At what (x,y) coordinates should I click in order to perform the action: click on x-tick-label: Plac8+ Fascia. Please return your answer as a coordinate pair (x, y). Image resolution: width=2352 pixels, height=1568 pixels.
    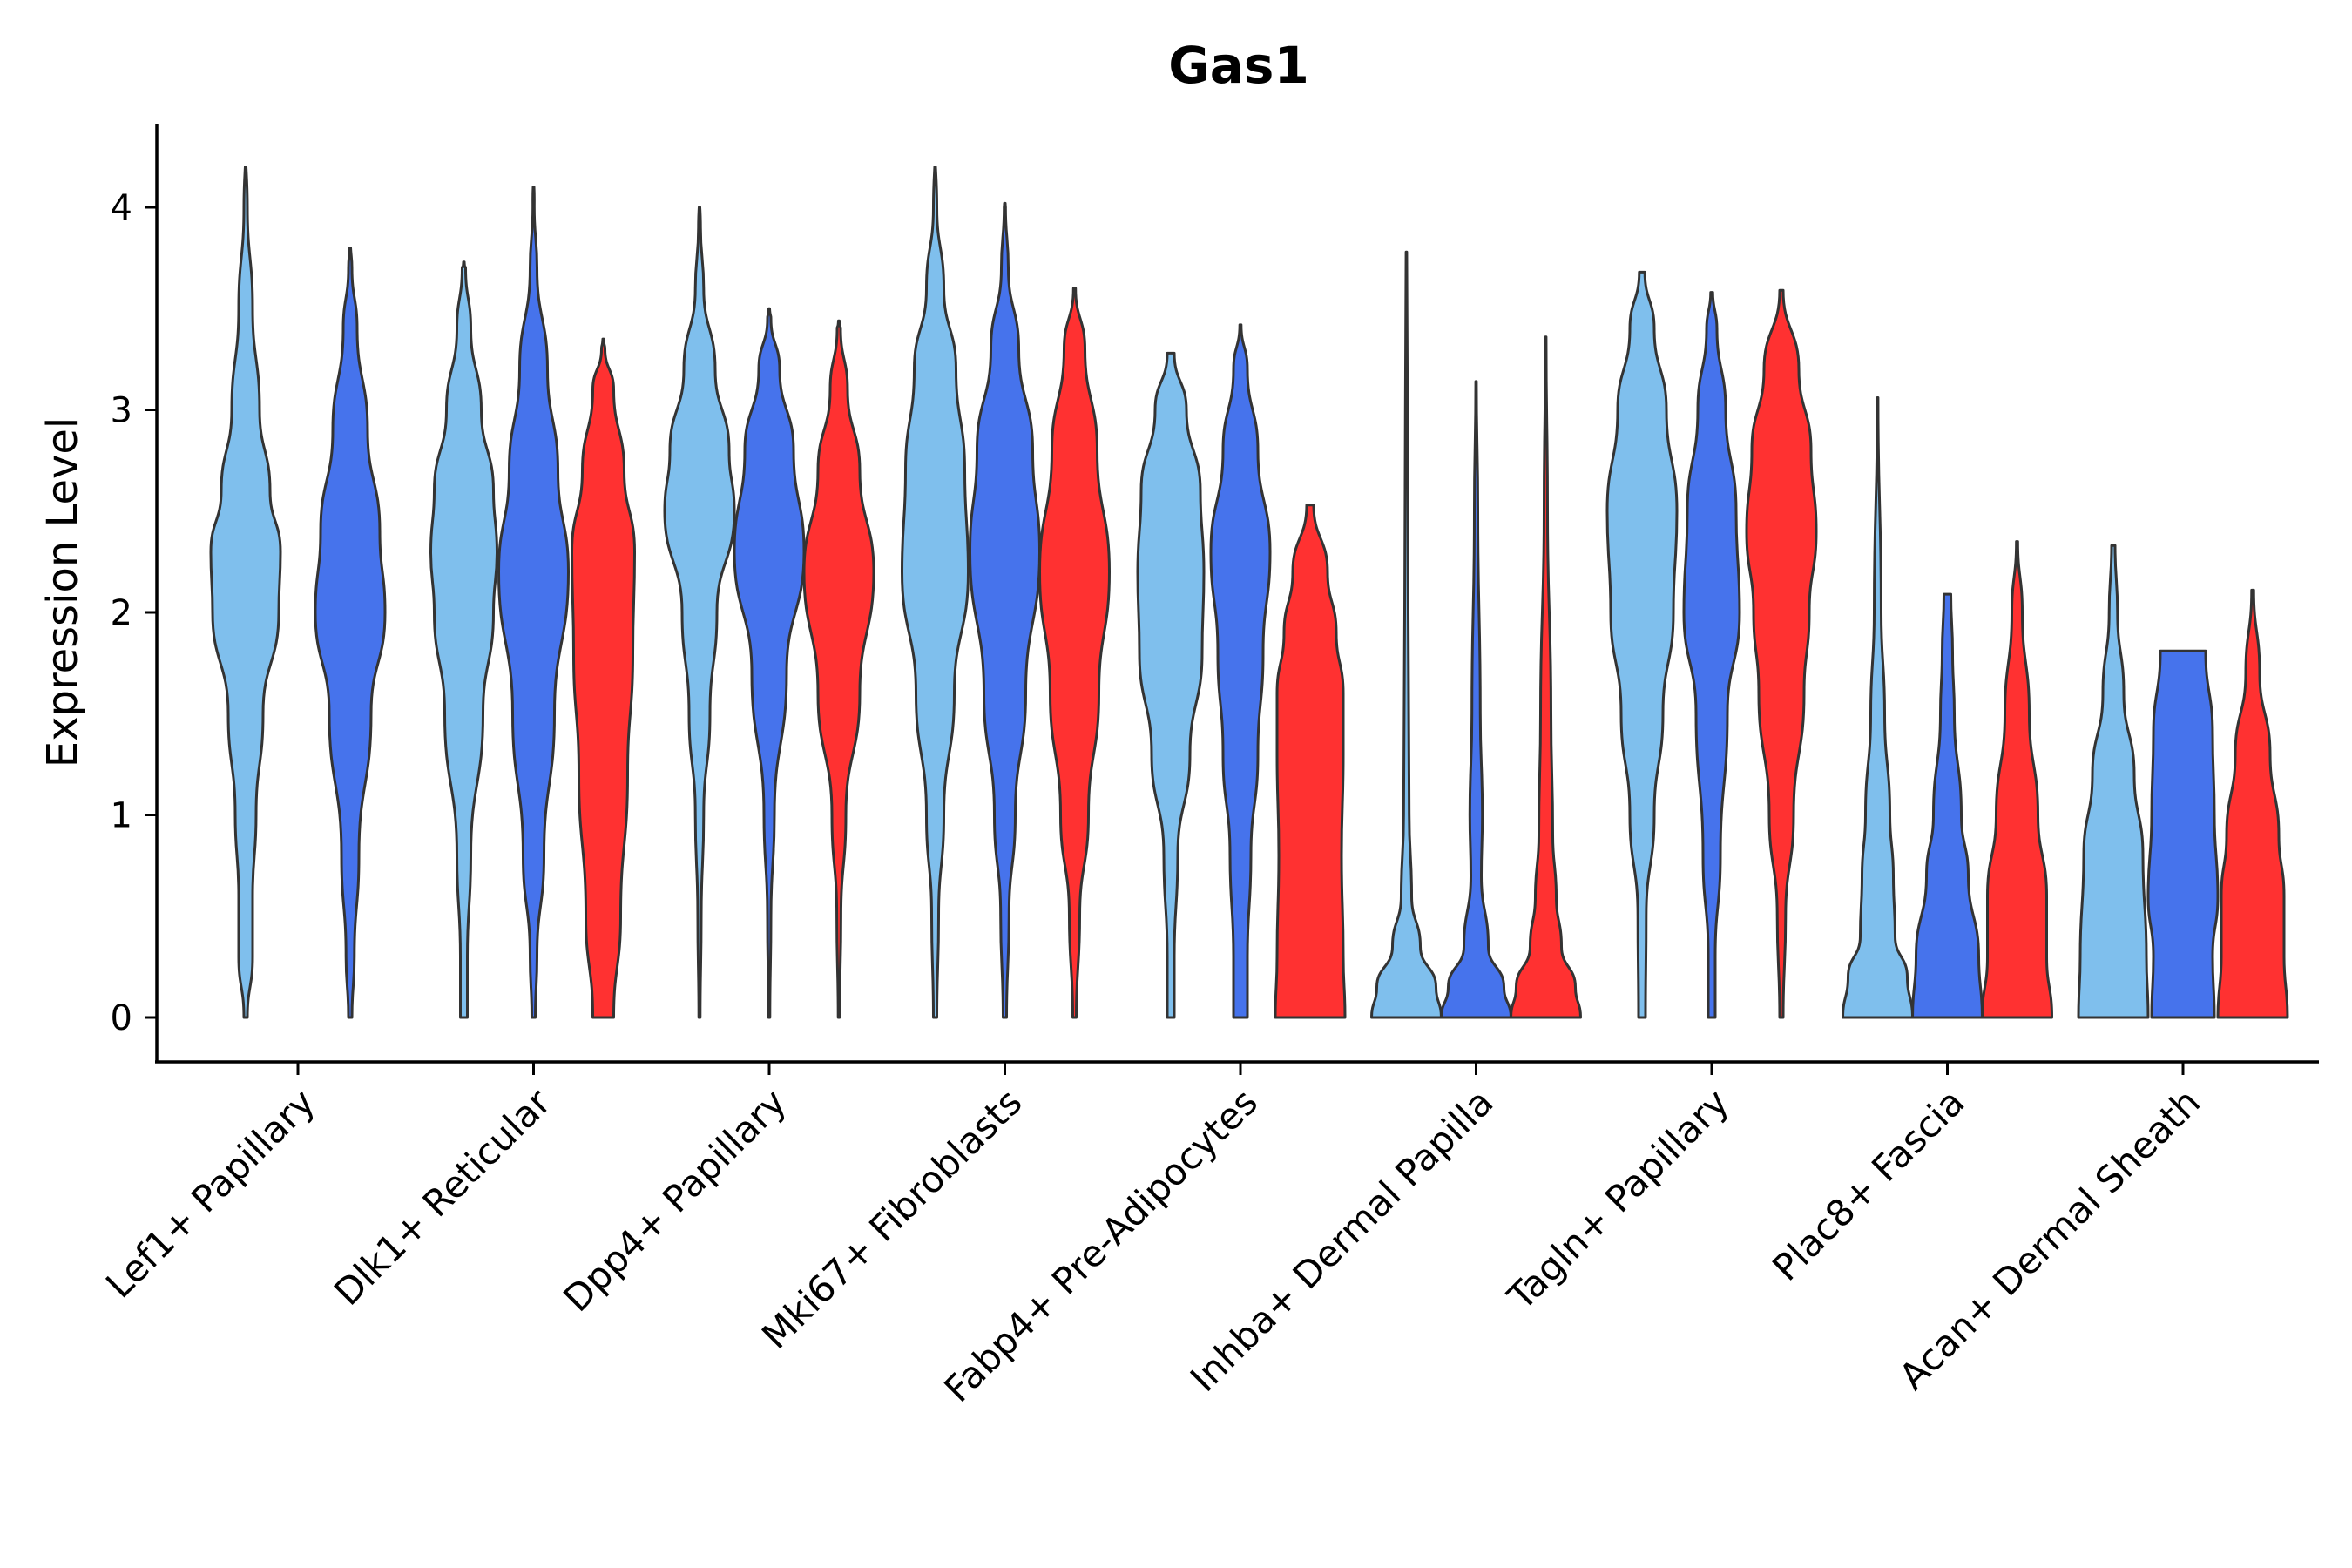
    Looking at the image, I should click on (1868, 1184).